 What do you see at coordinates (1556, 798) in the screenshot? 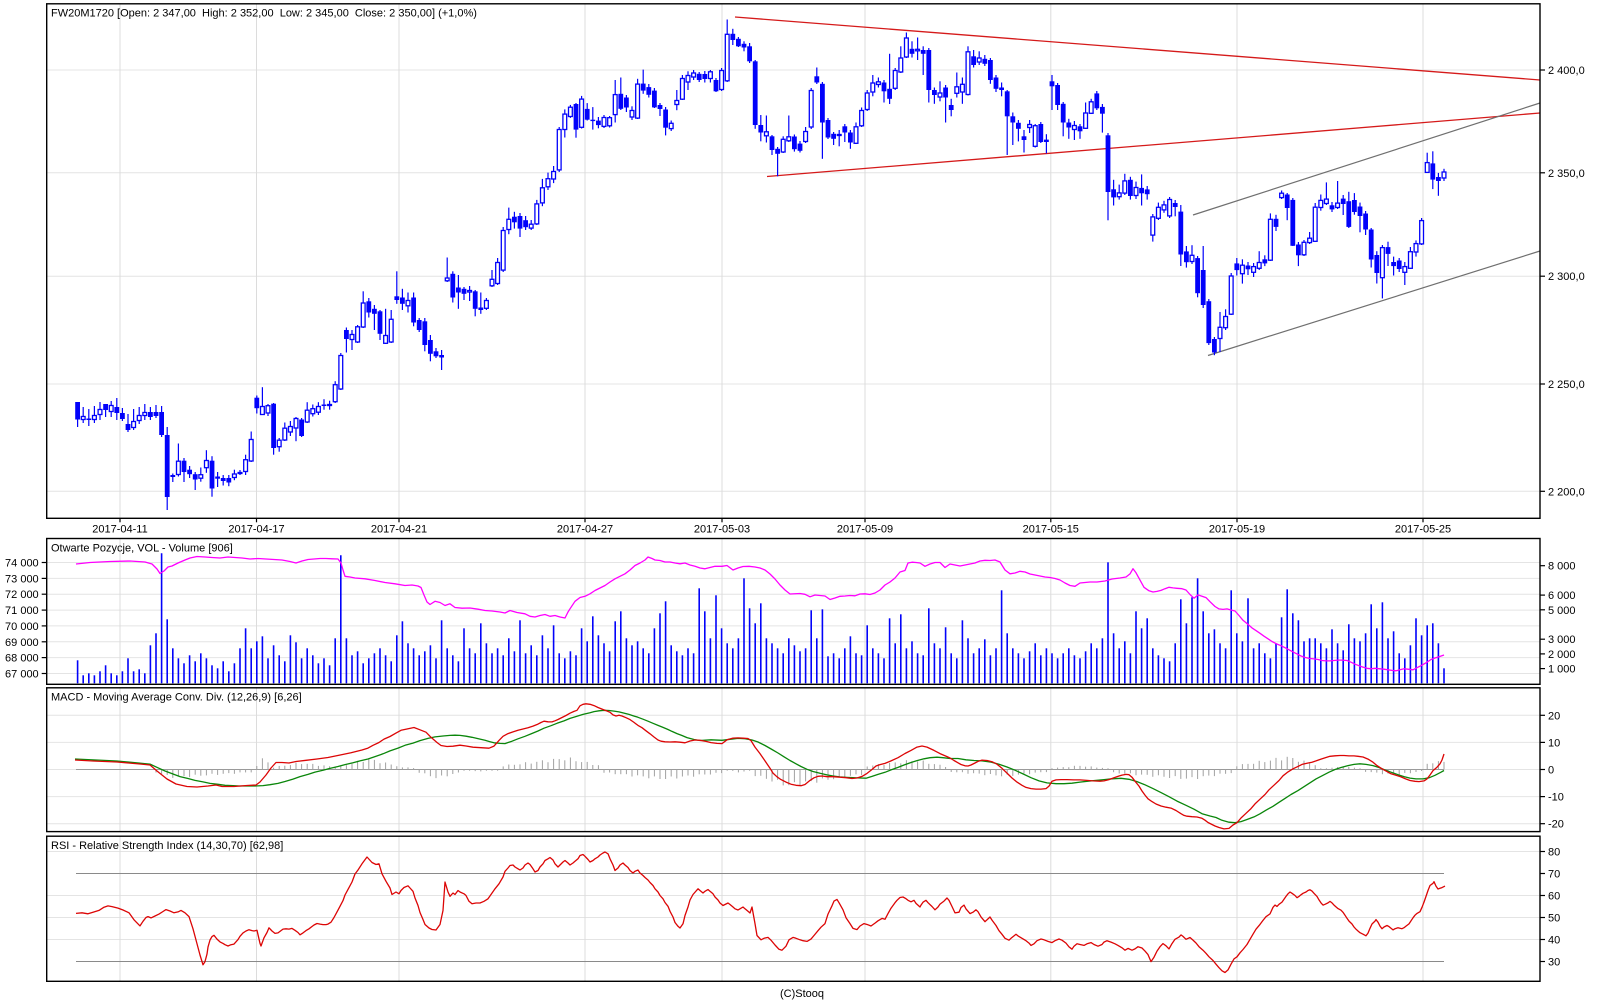
I see `svg-text: -10` at bounding box center [1556, 798].